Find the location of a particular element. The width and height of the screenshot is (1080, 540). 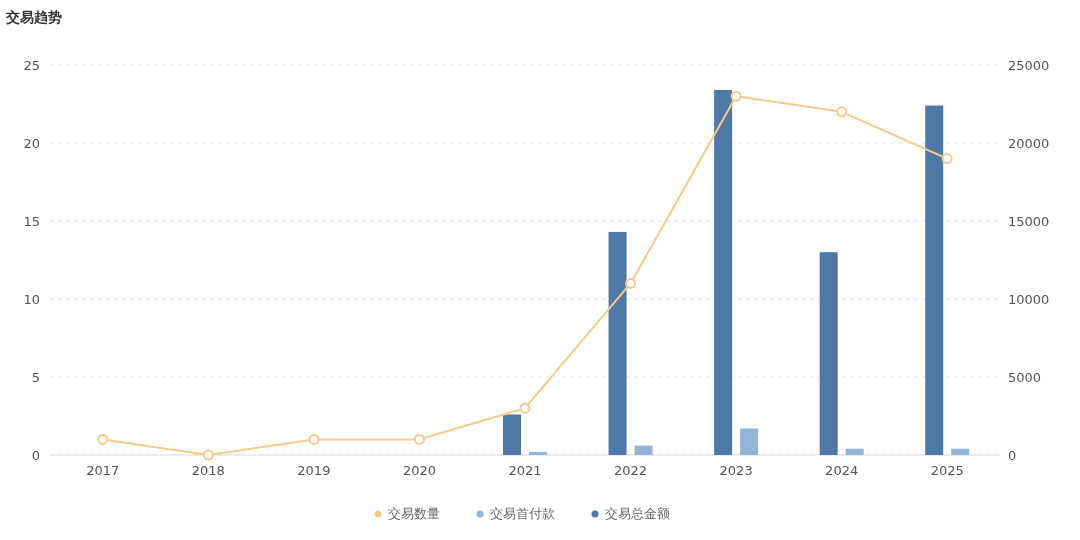

legend-label: 交易总金额 is located at coordinates (637, 513).